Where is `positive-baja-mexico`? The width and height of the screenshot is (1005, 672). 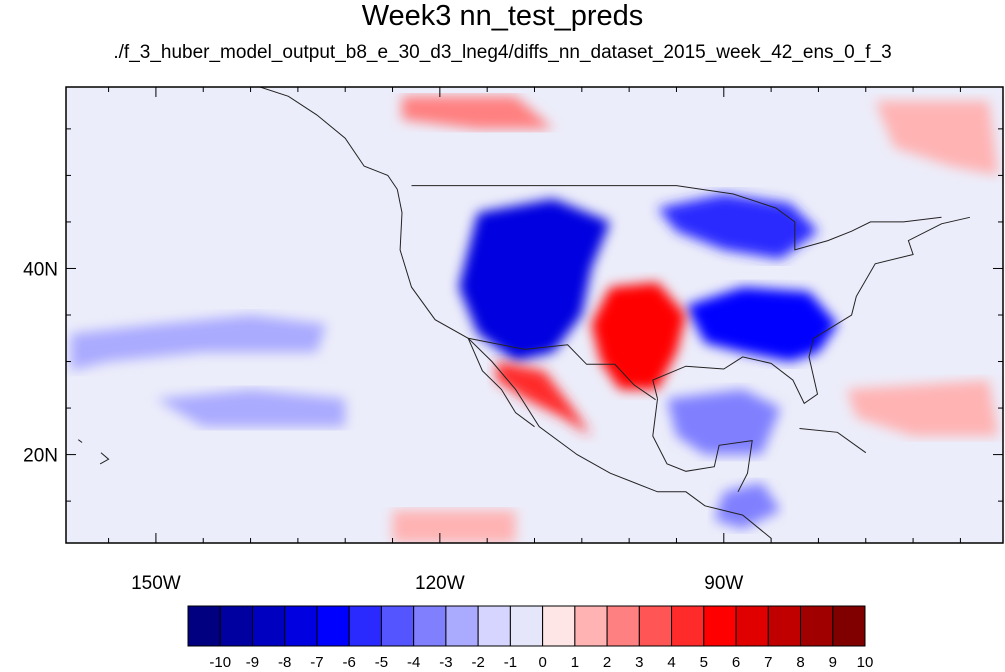
positive-baja-mexico is located at coordinates (544, 398).